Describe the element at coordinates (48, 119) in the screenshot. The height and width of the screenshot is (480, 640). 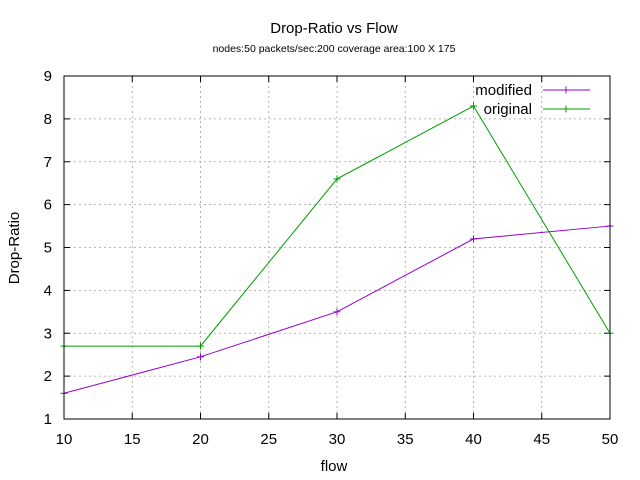
I see `y-tick-label: 8` at that location.